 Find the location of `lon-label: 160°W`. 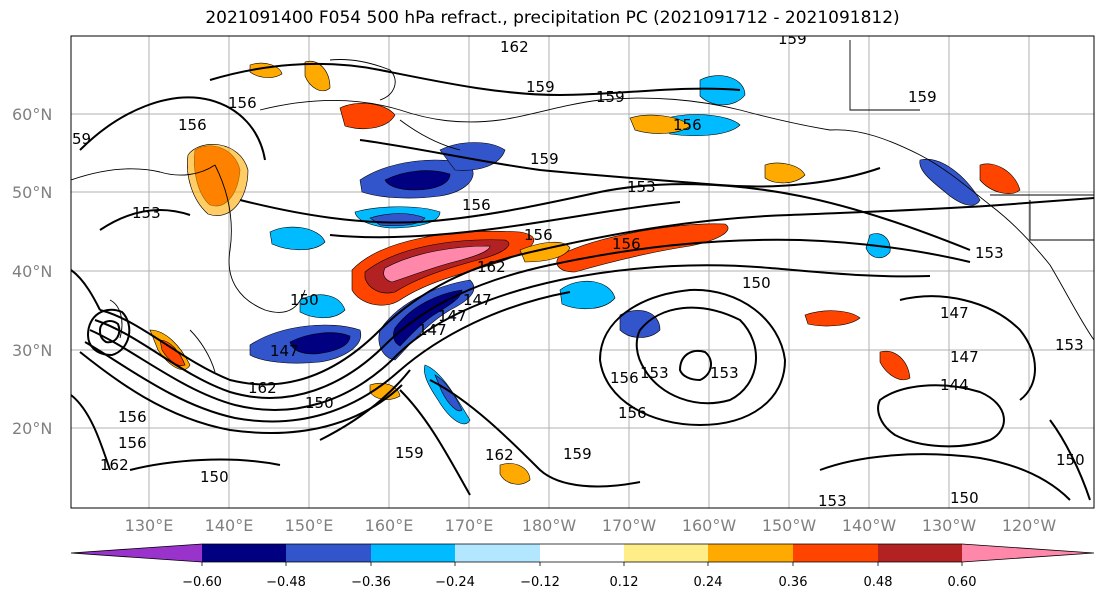

lon-label: 160°W is located at coordinates (709, 525).